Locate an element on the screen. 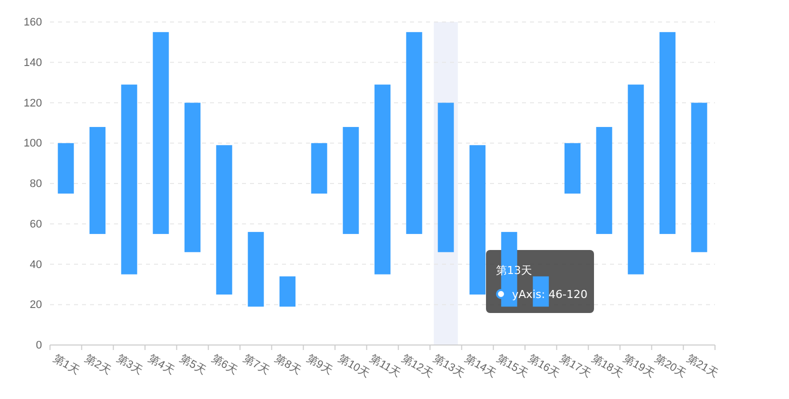 The image size is (789, 399). x-tick-label: 第3天 is located at coordinates (129, 365).